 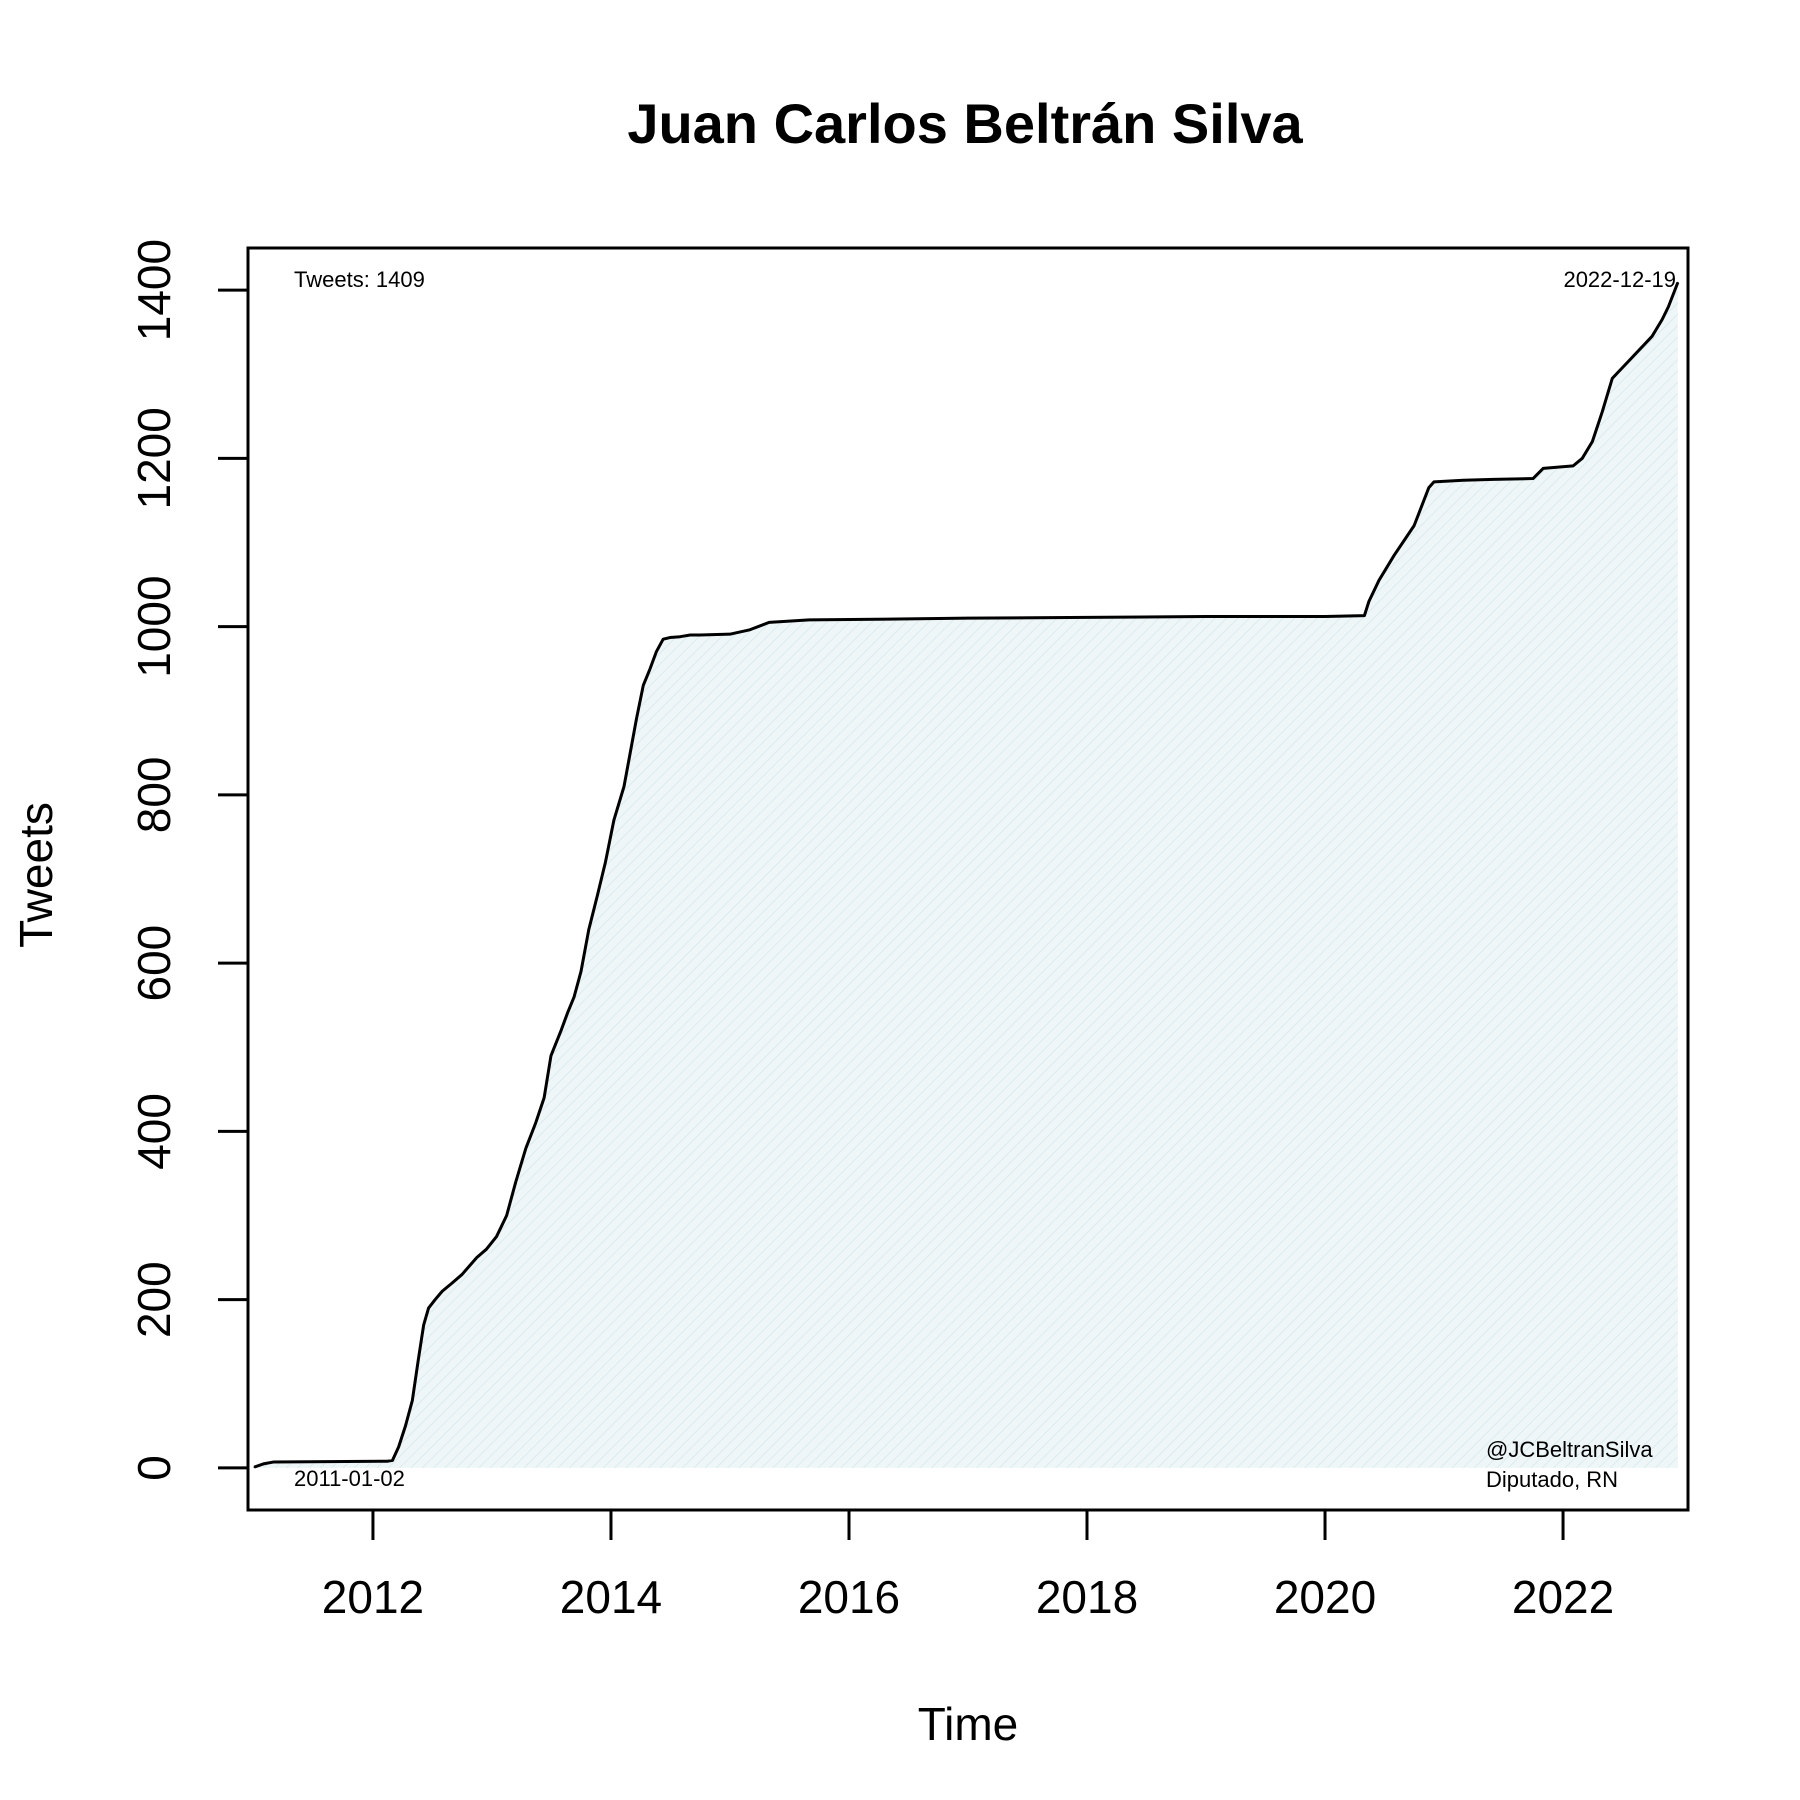 I want to click on x-tick-label: 2020, so click(x=1325, y=1597).